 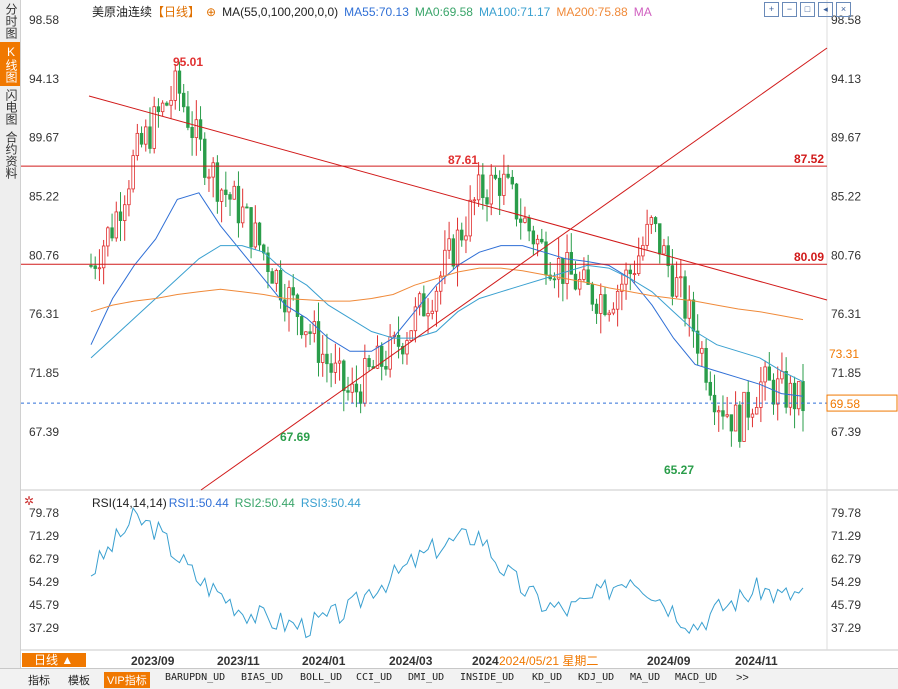 What do you see at coordinates (485, 661) in the screenshot?
I see `time-label: 2024` at bounding box center [485, 661].